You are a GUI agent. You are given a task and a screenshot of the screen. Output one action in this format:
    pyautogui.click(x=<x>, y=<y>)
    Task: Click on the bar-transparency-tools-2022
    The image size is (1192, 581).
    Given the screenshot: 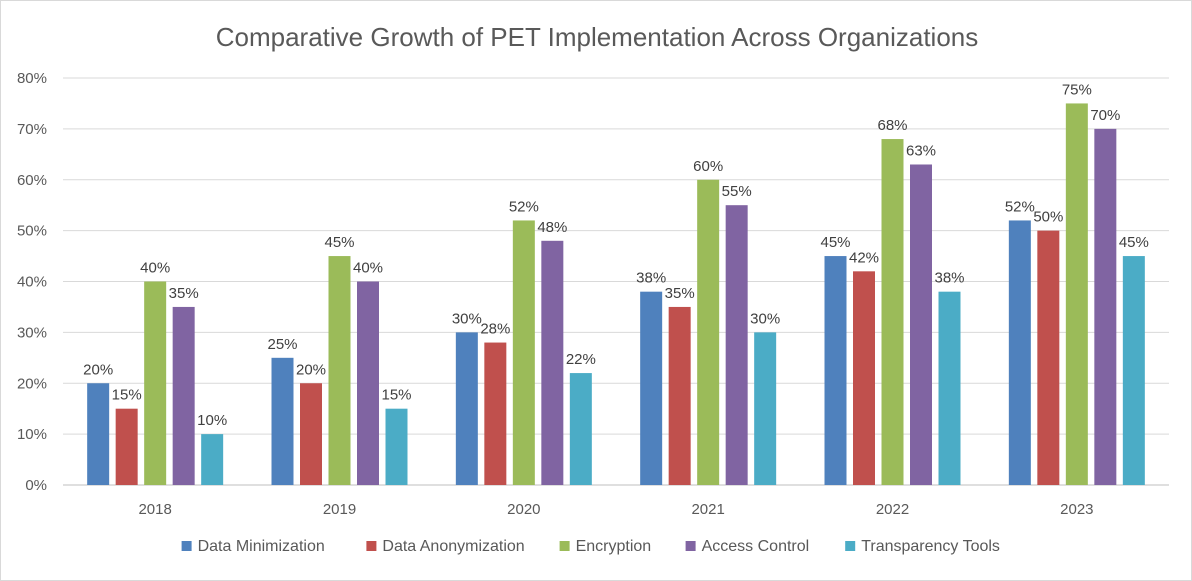 What is the action you would take?
    pyautogui.click(x=949, y=388)
    